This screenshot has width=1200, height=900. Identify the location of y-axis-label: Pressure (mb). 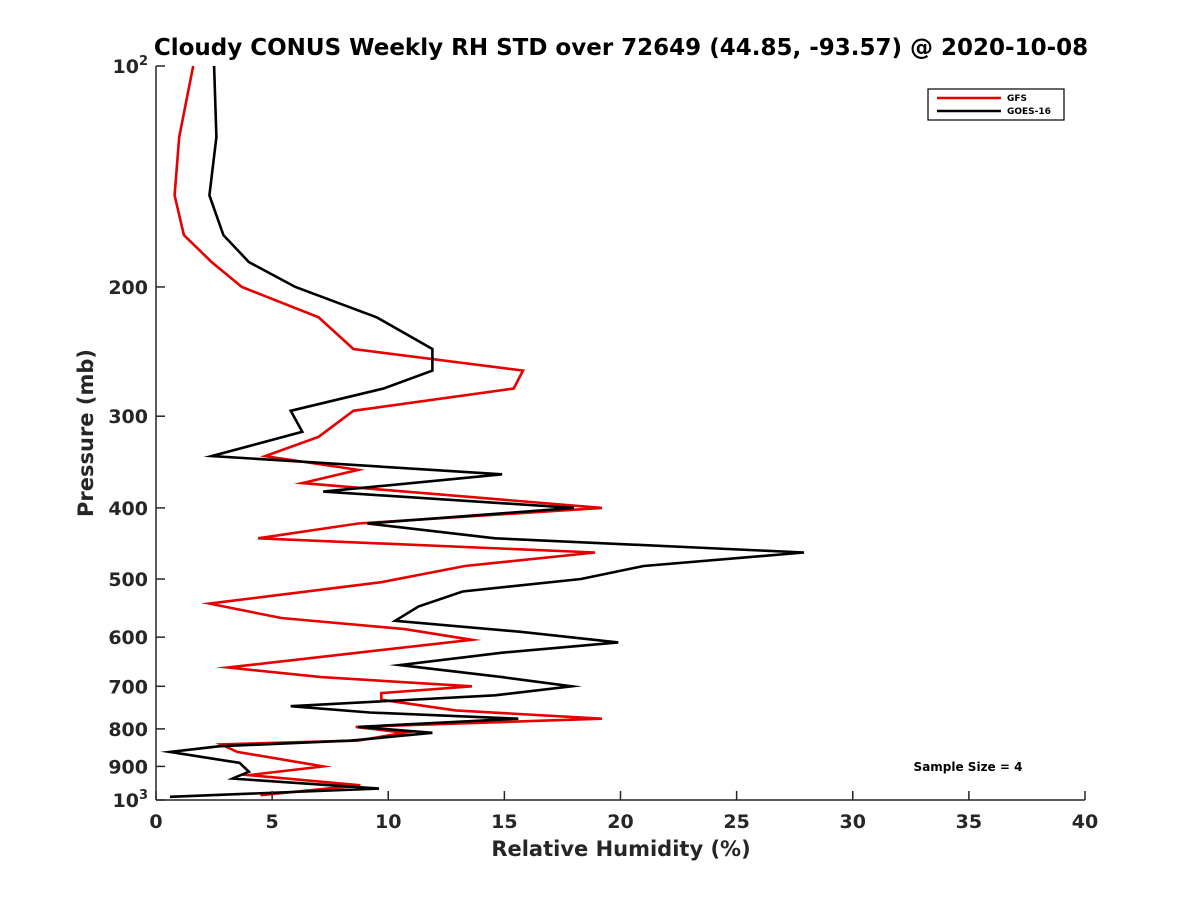
(86, 433).